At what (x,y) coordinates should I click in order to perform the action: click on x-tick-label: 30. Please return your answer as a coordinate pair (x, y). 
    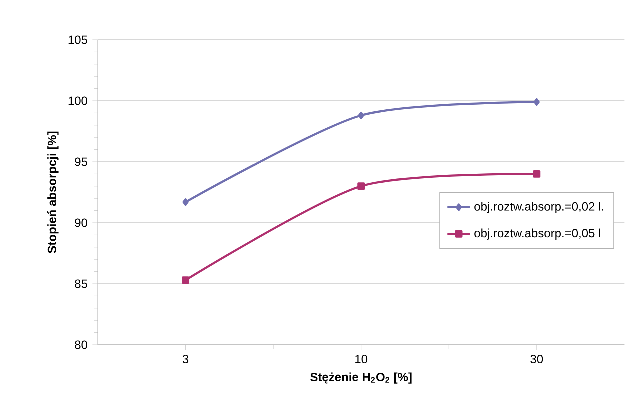
    Looking at the image, I should click on (537, 359).